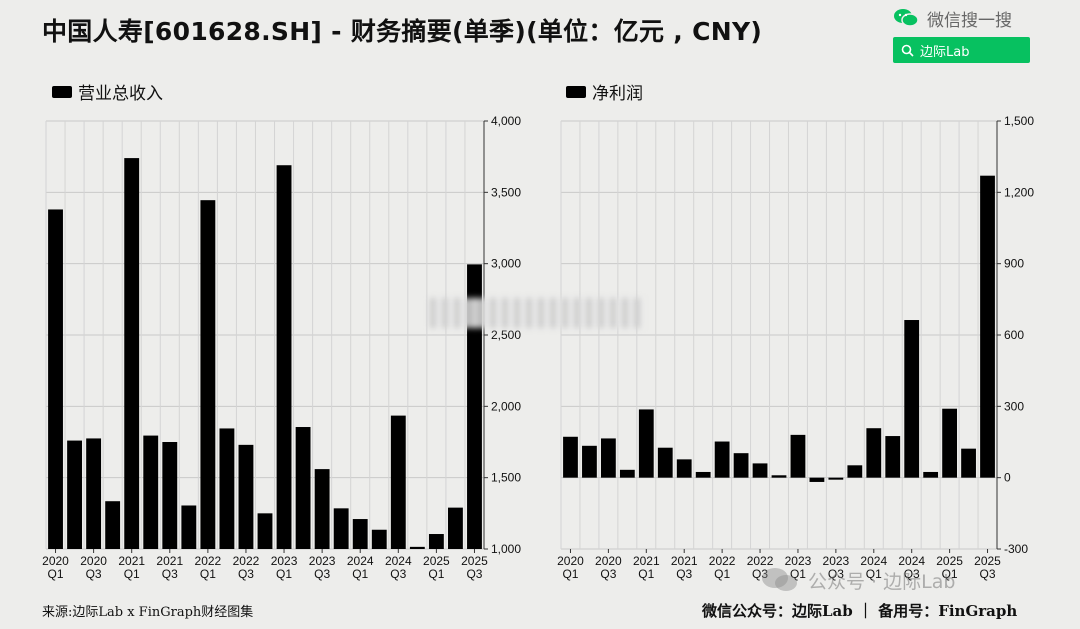 This screenshot has height=629, width=1080. I want to click on wechat-search-button: 边际Lab, so click(961, 50).